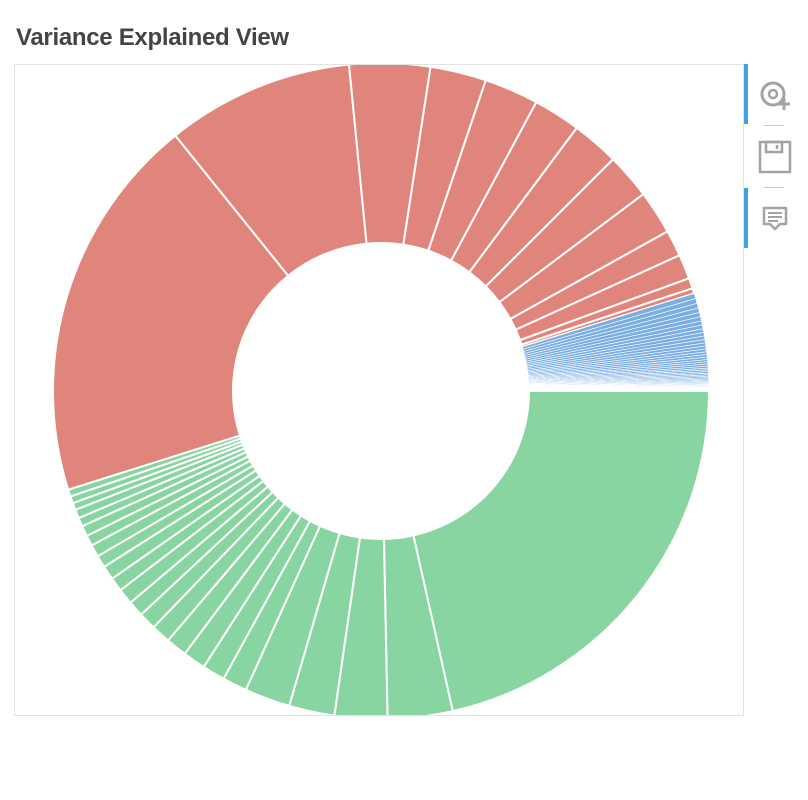  I want to click on save-tool, so click(774, 156).